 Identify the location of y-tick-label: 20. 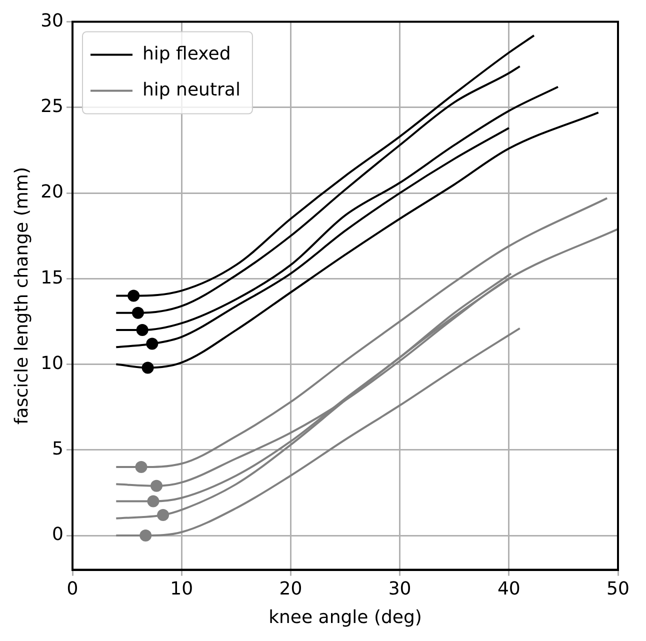
(52, 192).